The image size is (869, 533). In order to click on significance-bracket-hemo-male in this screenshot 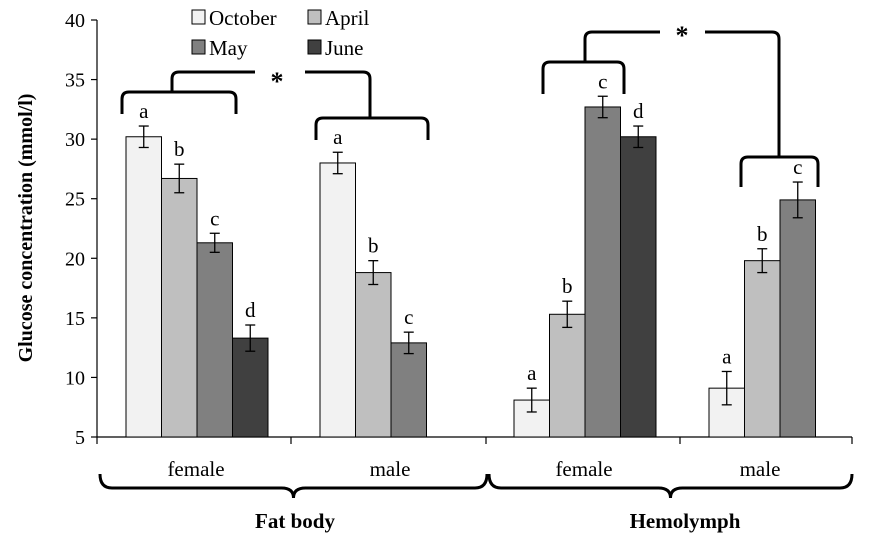, I will do `click(779, 171)`.